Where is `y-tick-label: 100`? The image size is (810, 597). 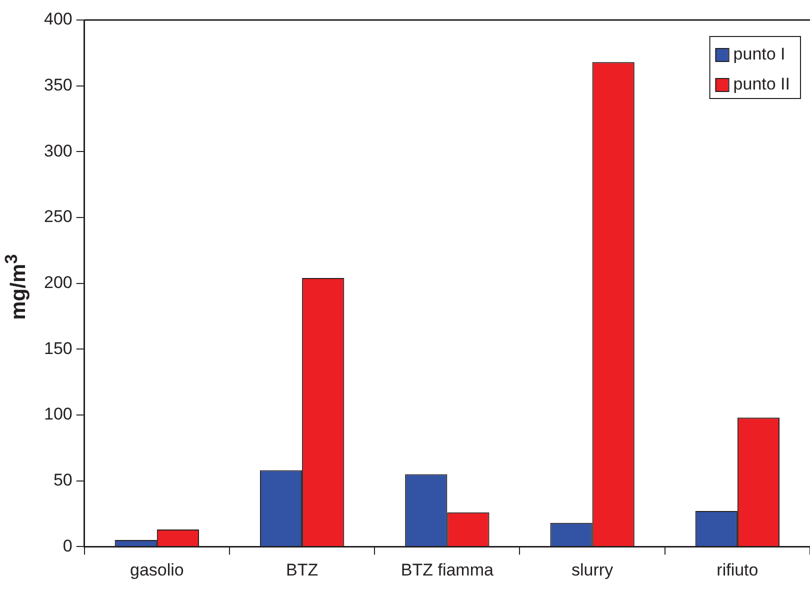 y-tick-label: 100 is located at coordinates (58, 414).